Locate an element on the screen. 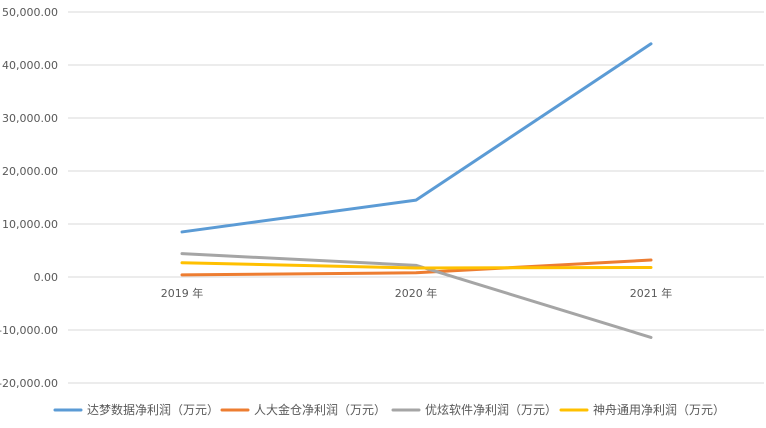 Image resolution: width=766 pixels, height=428 pixels. y-tick-label: 50,000.00 is located at coordinates (30, 12).